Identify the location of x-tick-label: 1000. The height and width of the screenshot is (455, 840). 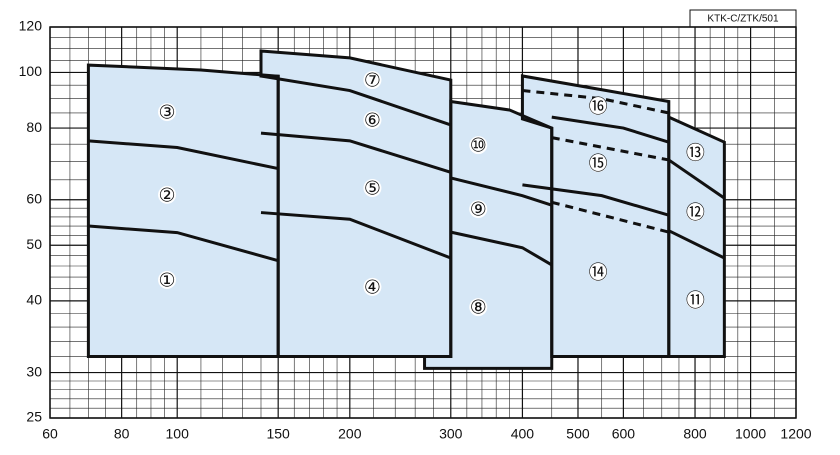
(750, 434).